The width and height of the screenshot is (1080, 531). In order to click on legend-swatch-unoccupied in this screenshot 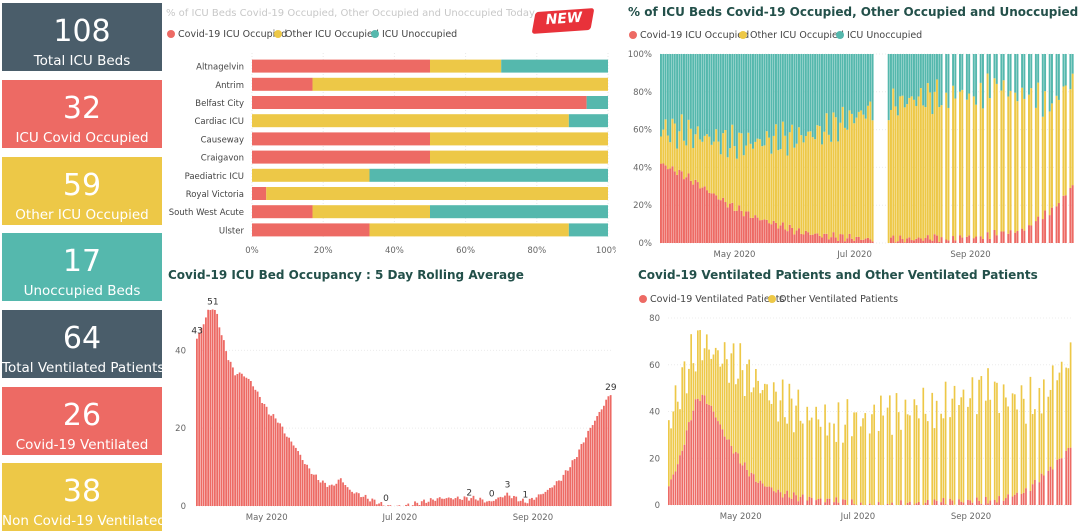, I will do `click(840, 35)`.